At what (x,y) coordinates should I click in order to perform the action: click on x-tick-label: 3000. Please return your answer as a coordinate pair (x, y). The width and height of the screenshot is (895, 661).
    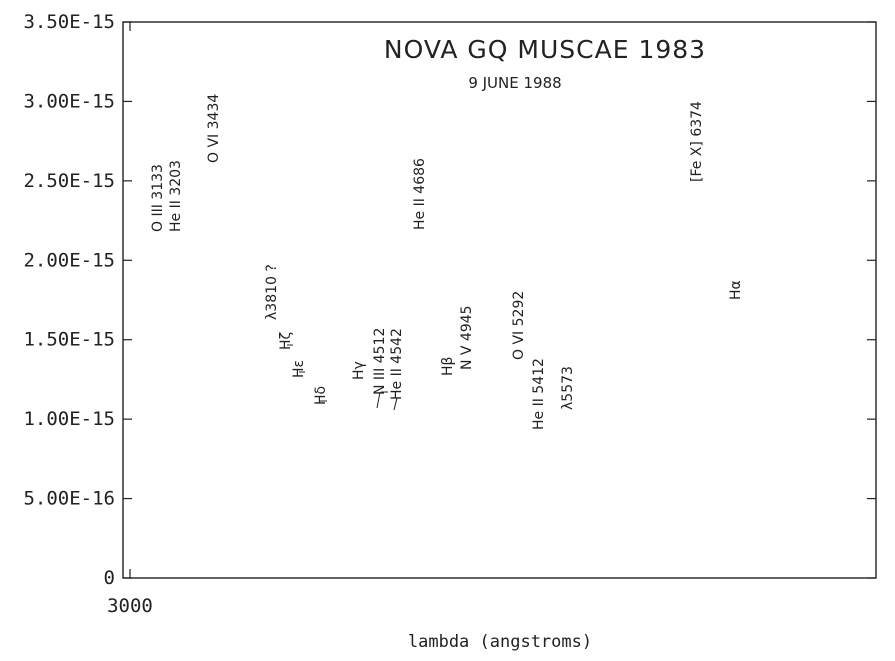
    Looking at the image, I should click on (130, 606).